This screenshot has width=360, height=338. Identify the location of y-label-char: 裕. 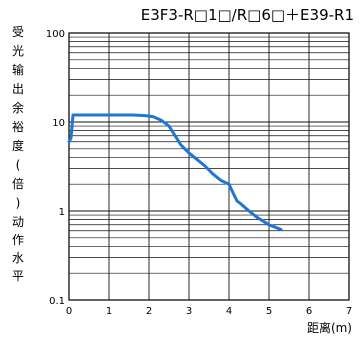
(18, 126).